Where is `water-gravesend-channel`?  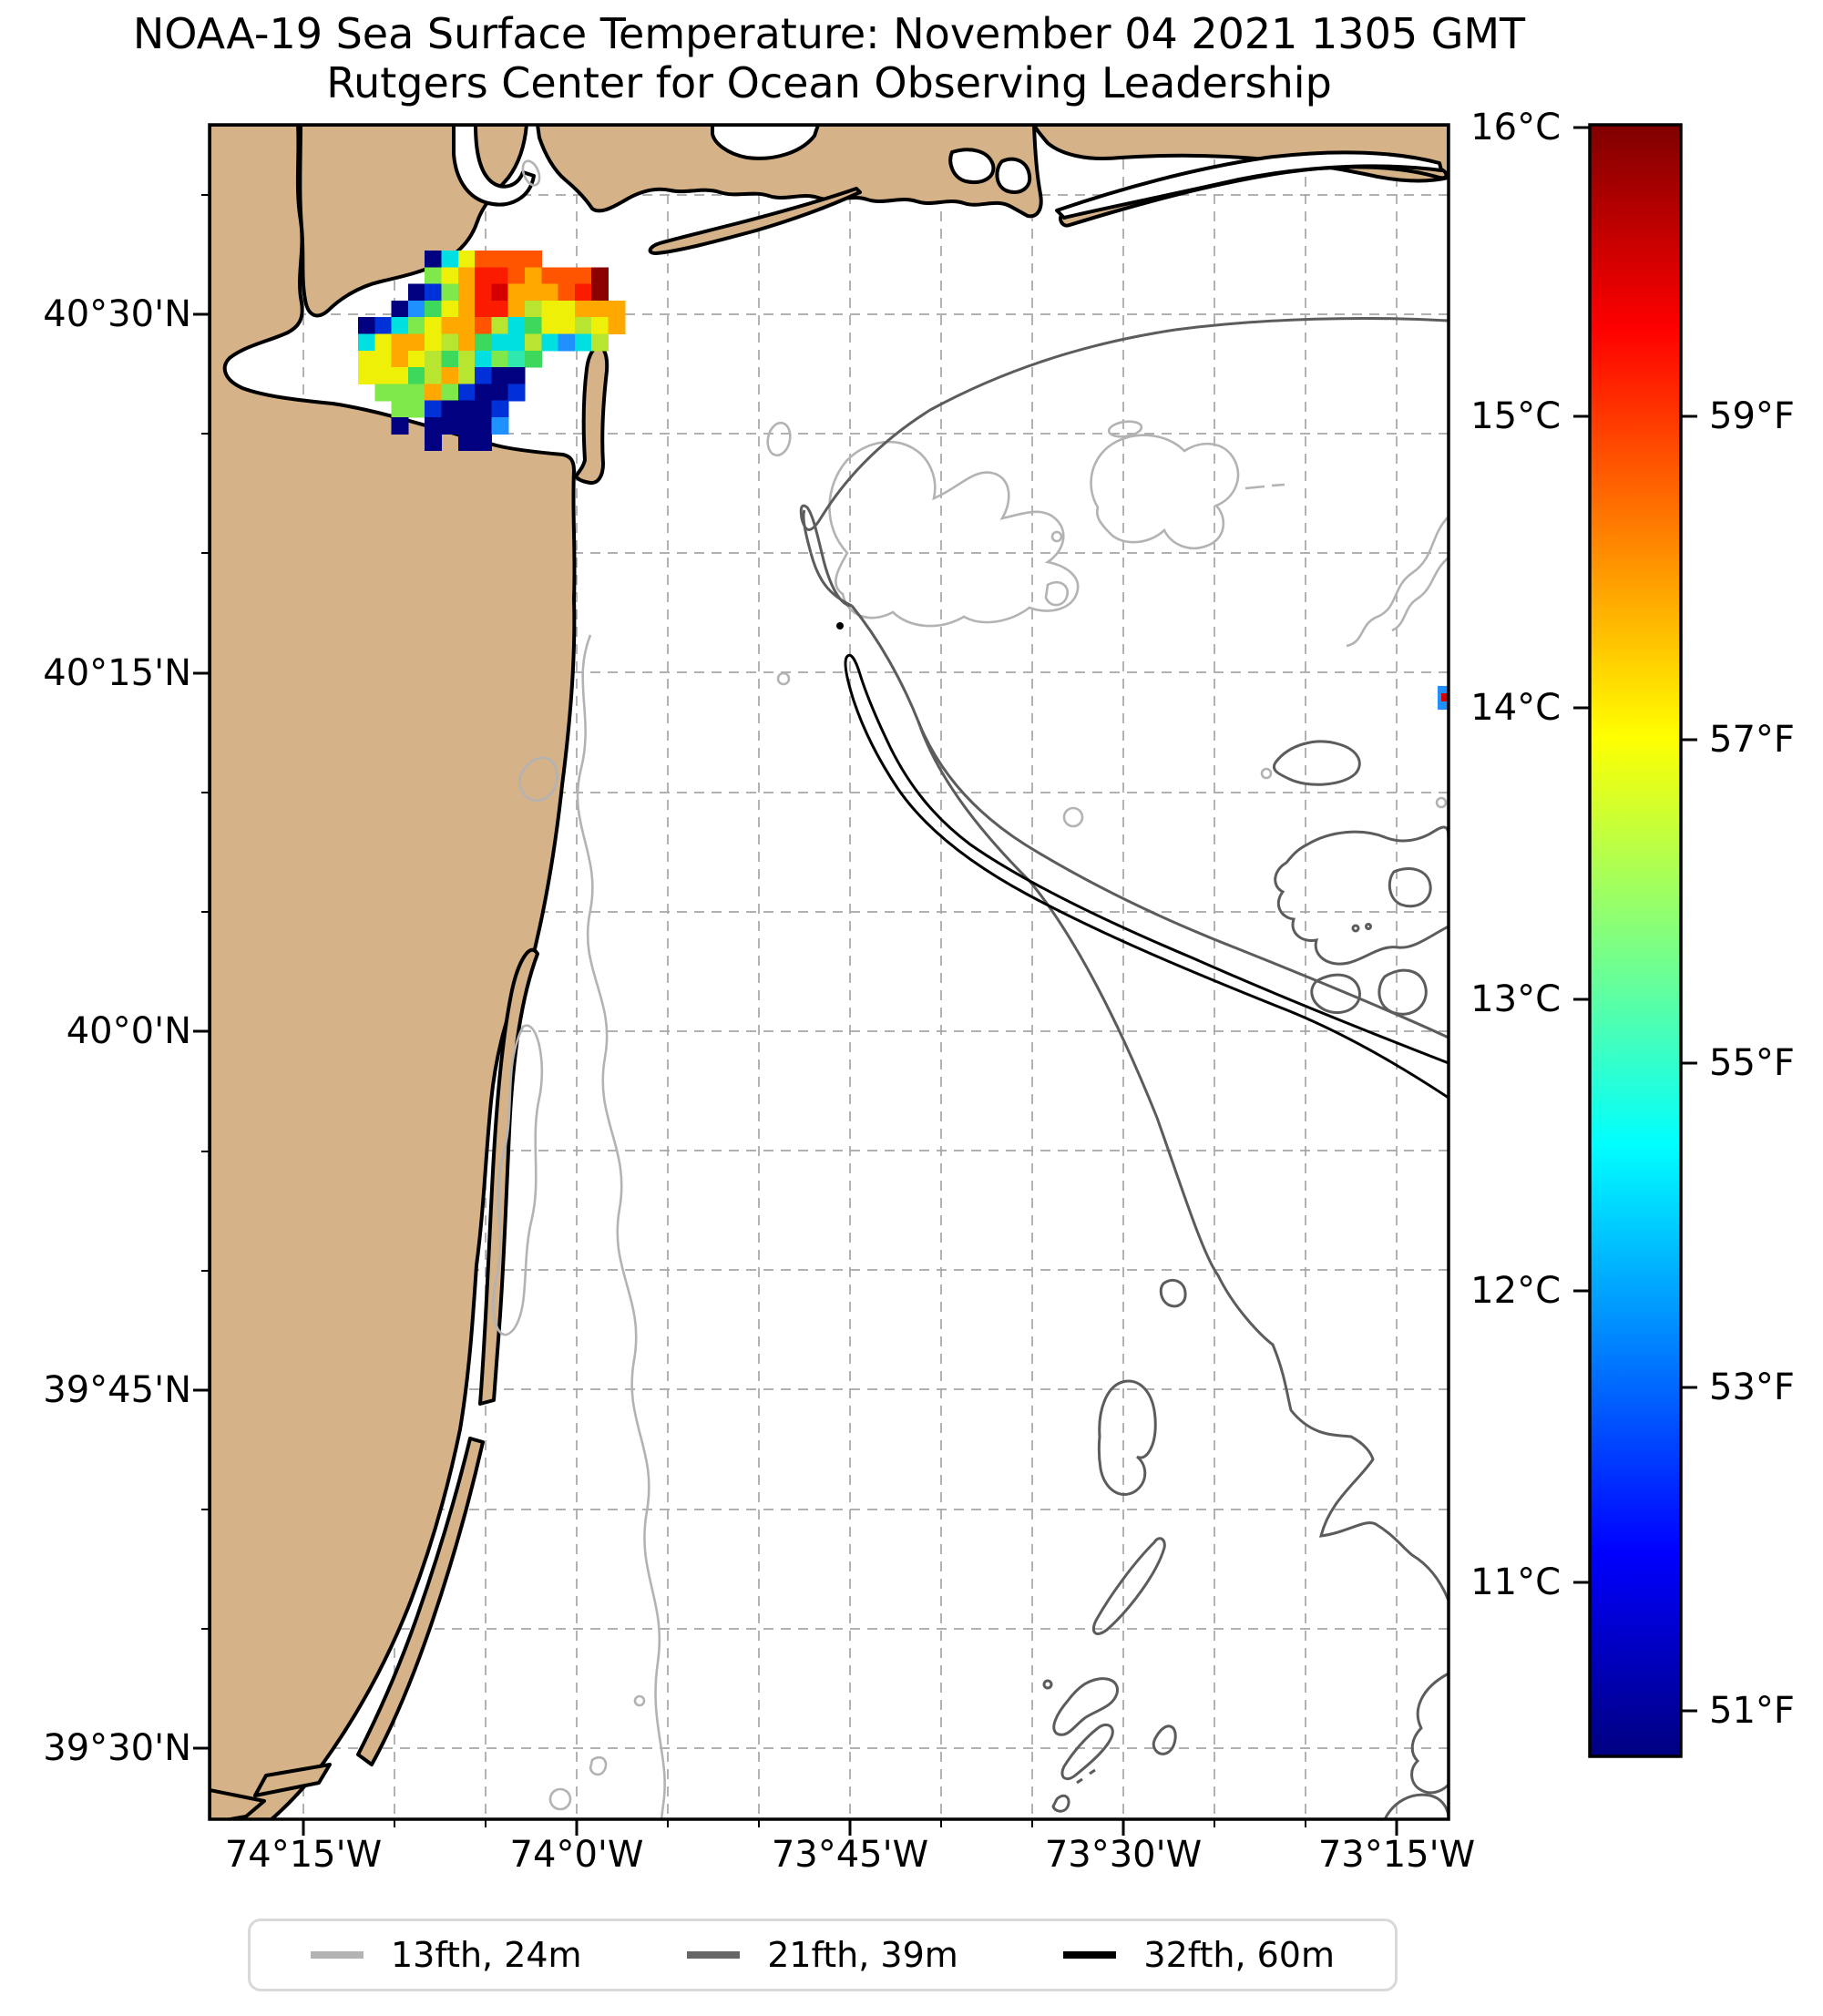
water-gravesend-channel is located at coordinates (494, 166).